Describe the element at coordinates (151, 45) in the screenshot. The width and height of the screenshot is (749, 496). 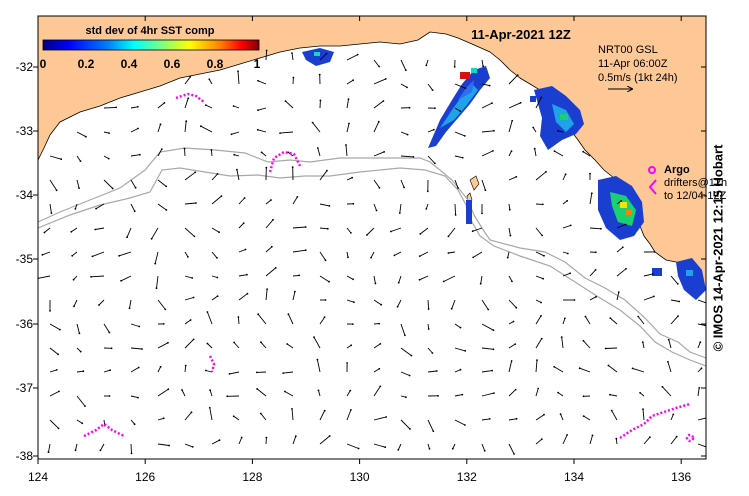
I see `colorbar-gradient` at that location.